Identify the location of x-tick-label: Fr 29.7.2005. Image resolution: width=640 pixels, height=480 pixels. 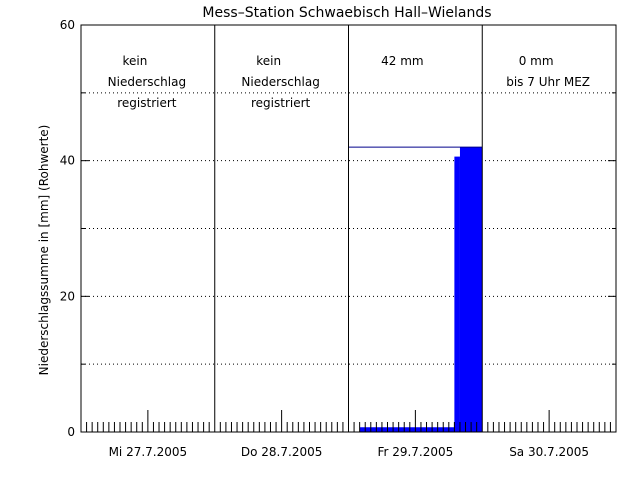
(415, 452).